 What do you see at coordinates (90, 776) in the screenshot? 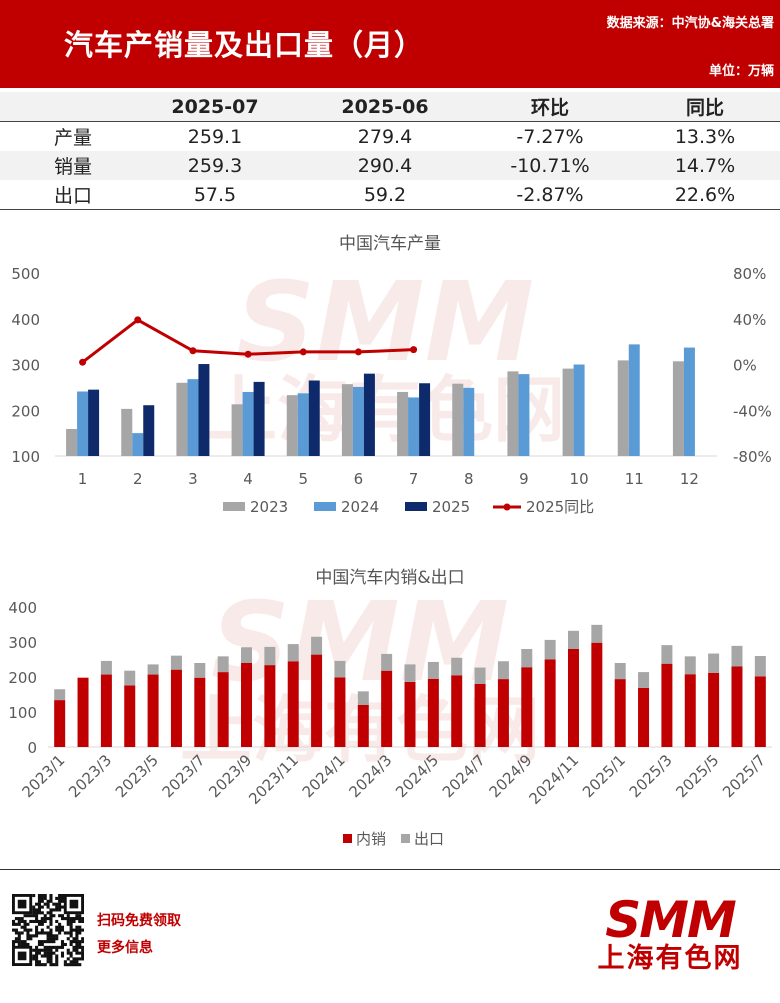
I see `x-tick-label: 2023/3` at bounding box center [90, 776].